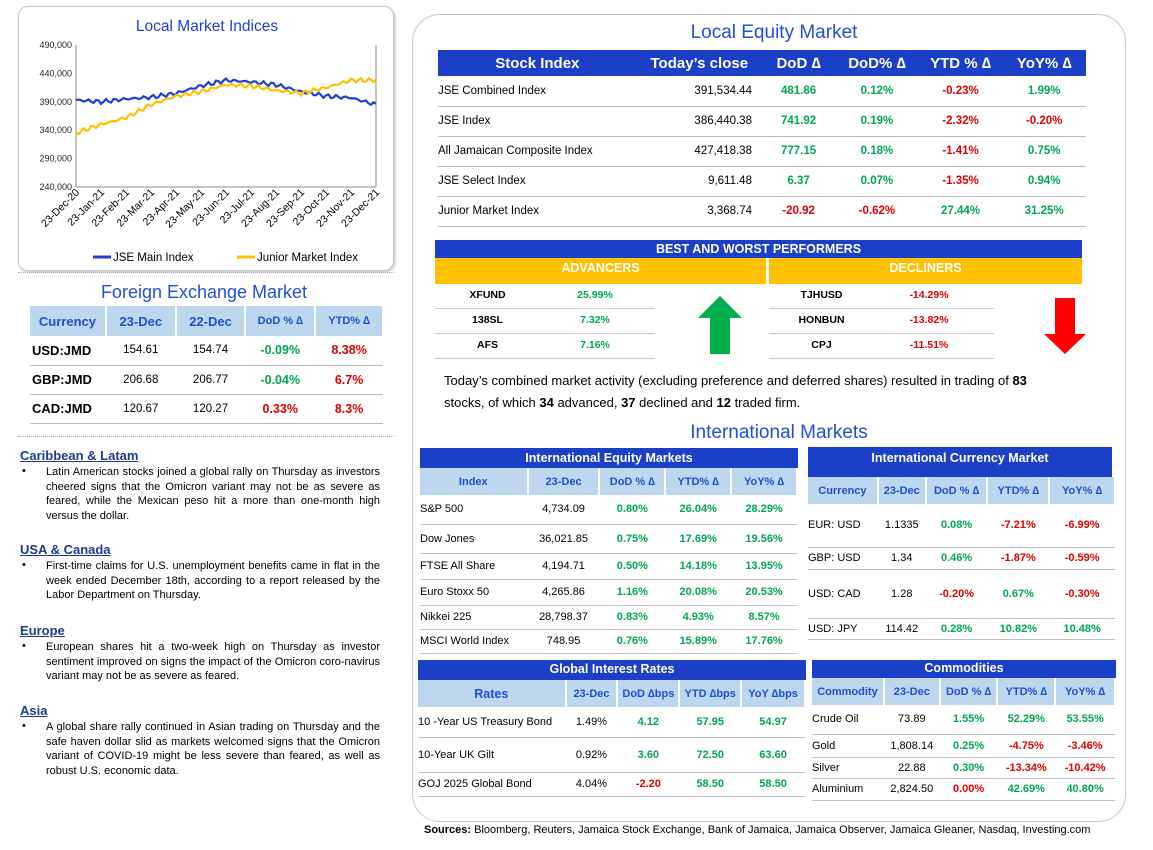 Image resolution: width=1153 pixels, height=850 pixels. What do you see at coordinates (843, 490) in the screenshot?
I see `col-header: Currency` at bounding box center [843, 490].